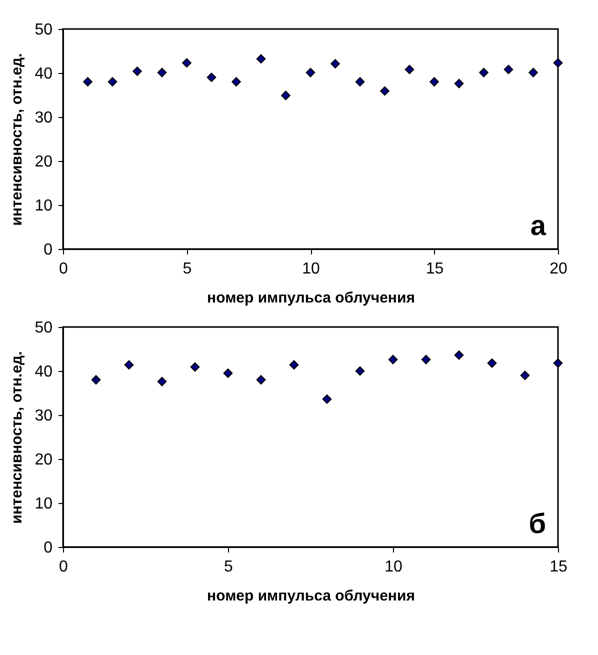 The width and height of the screenshot is (598, 655). Describe the element at coordinates (538, 225) in the screenshot. I see `annotation: а` at that location.